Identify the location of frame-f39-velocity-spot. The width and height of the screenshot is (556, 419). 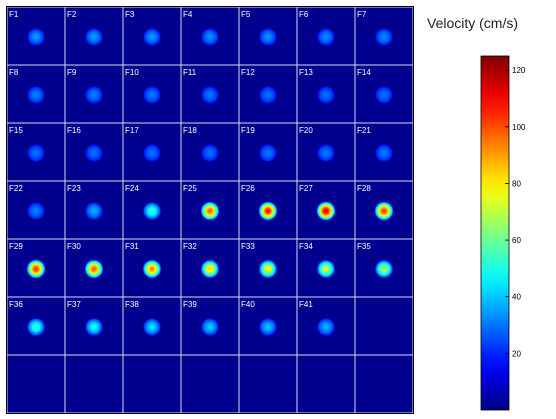
(210, 327).